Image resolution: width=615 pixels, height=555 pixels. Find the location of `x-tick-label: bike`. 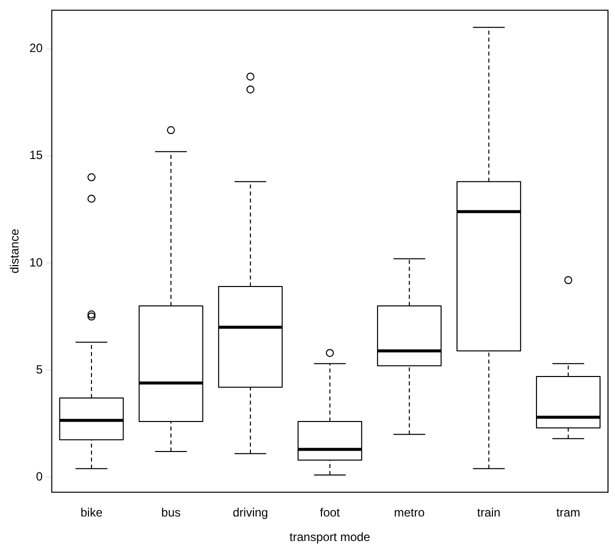

x-tick-label: bike is located at coordinates (91, 513).